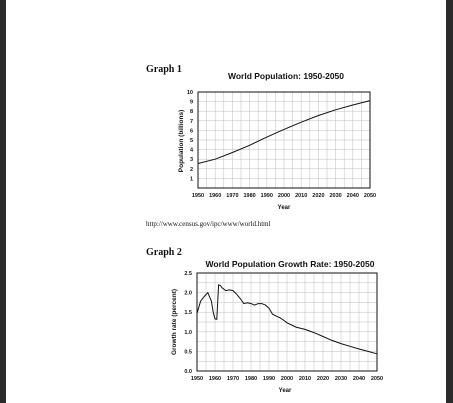 This screenshot has height=403, width=453. What do you see at coordinates (190, 93) in the screenshot?
I see `y-tick-label: 10` at bounding box center [190, 93].